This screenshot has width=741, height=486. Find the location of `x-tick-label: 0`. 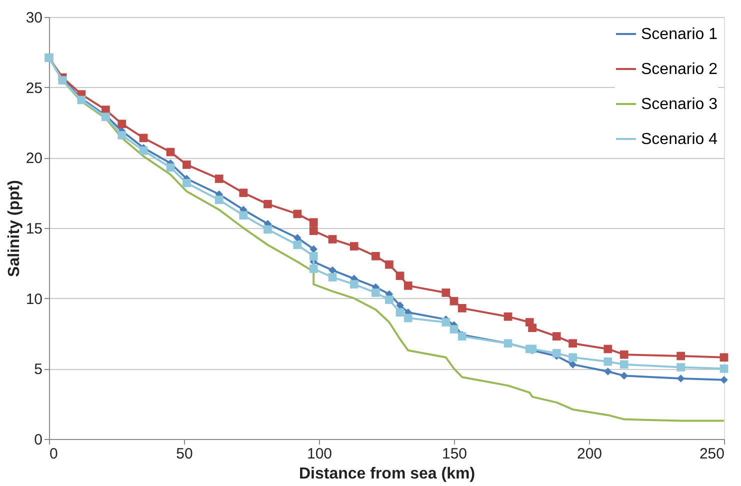

x-tick-label: 0 is located at coordinates (54, 454).